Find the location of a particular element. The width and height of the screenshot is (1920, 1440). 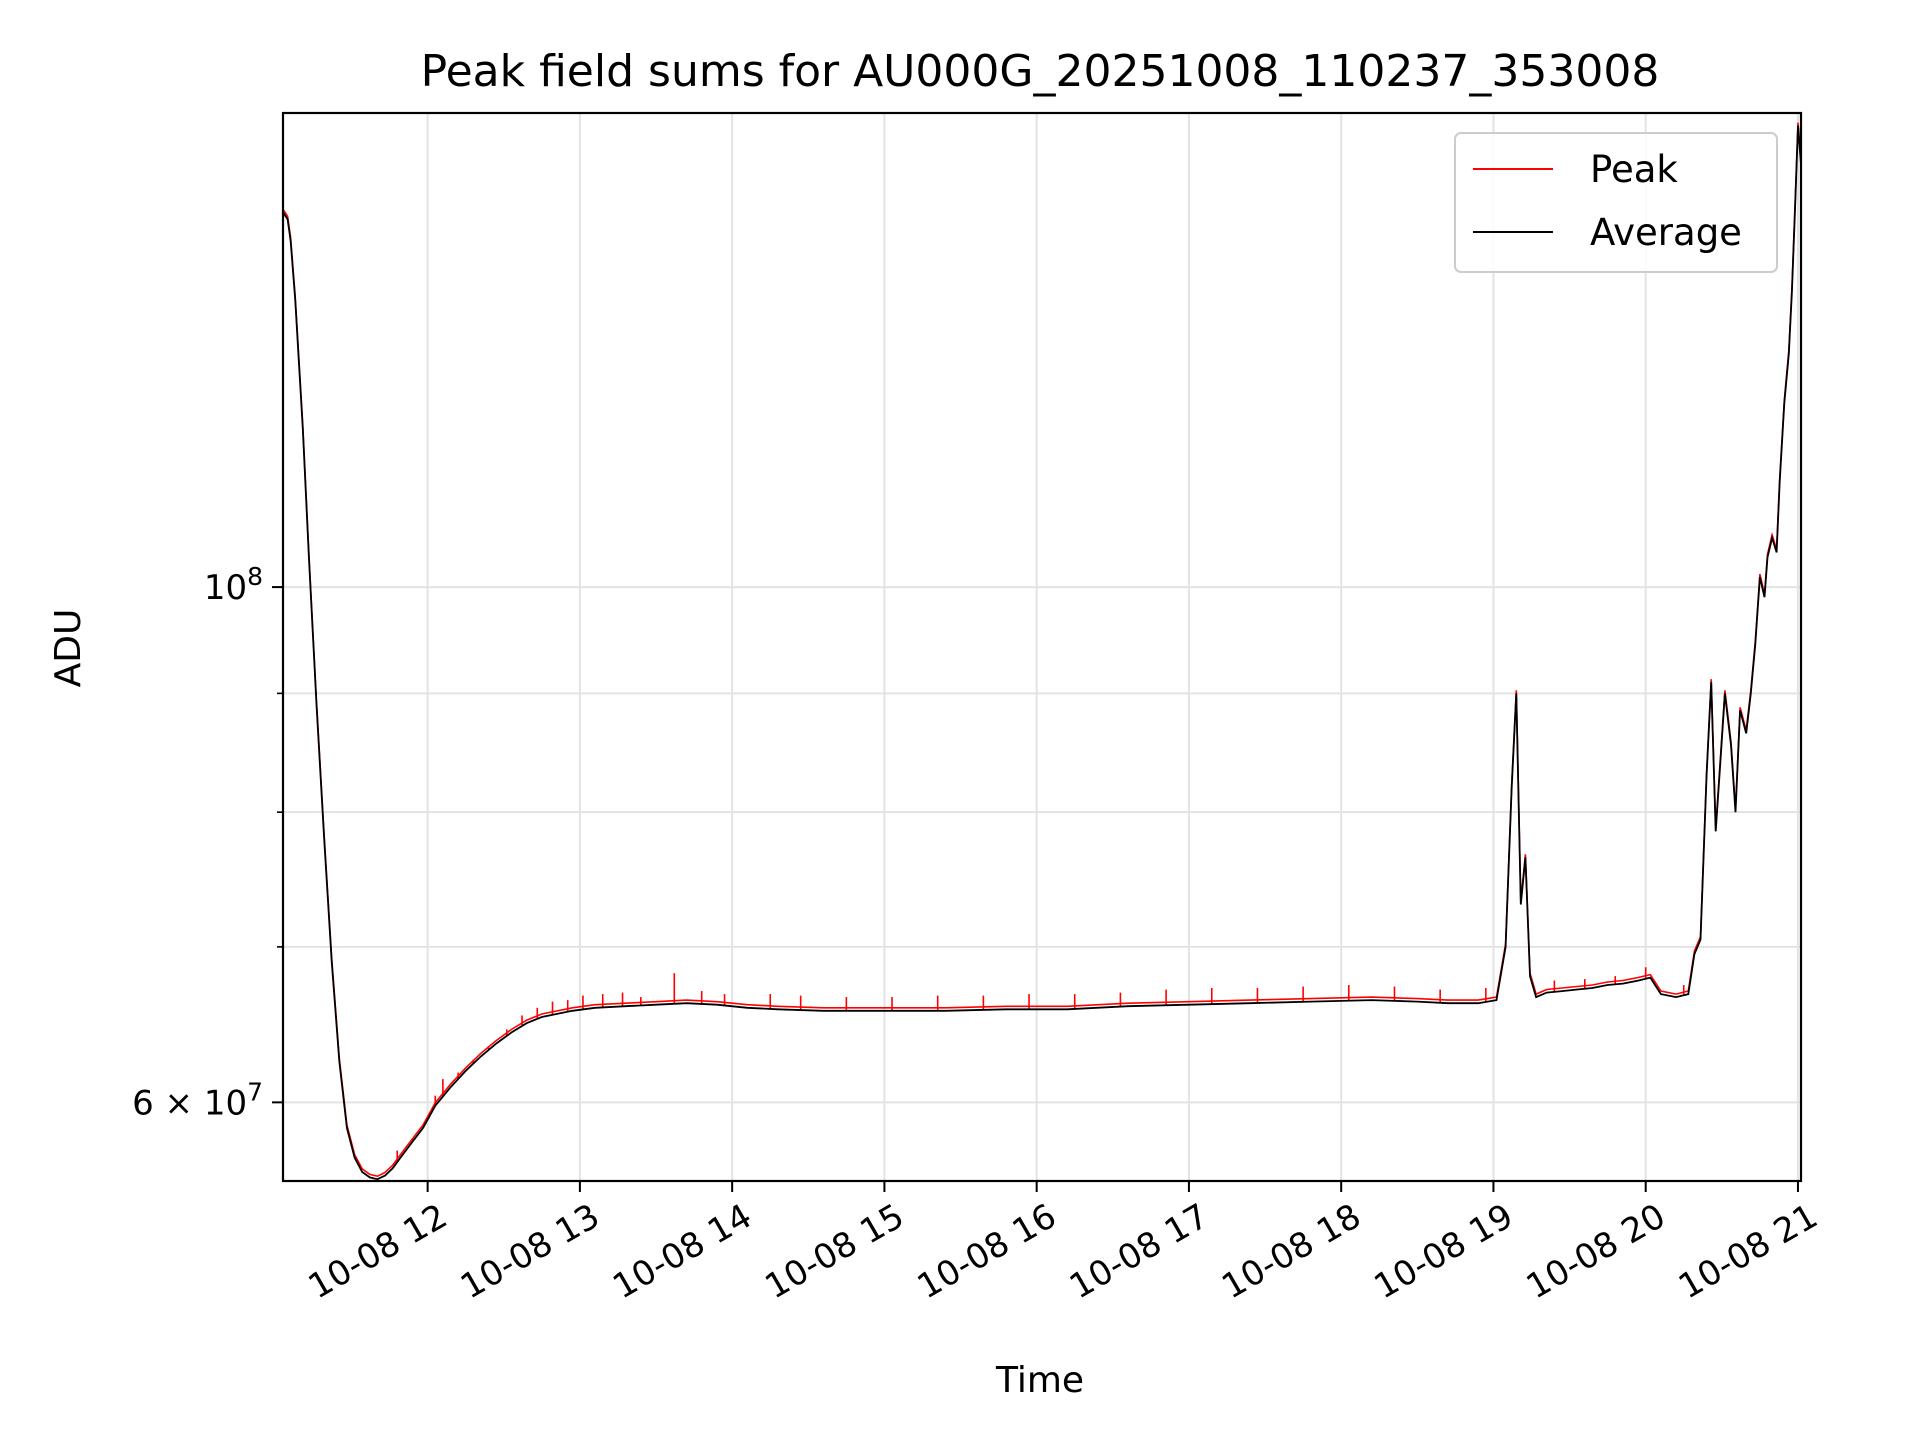

x-tick-label: 10-08 20 is located at coordinates (1596, 1251).